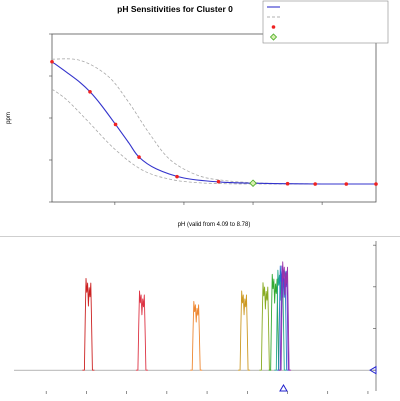  Describe the element at coordinates (273, 27) in the screenshot. I see `legend-swatch-data-point` at that location.